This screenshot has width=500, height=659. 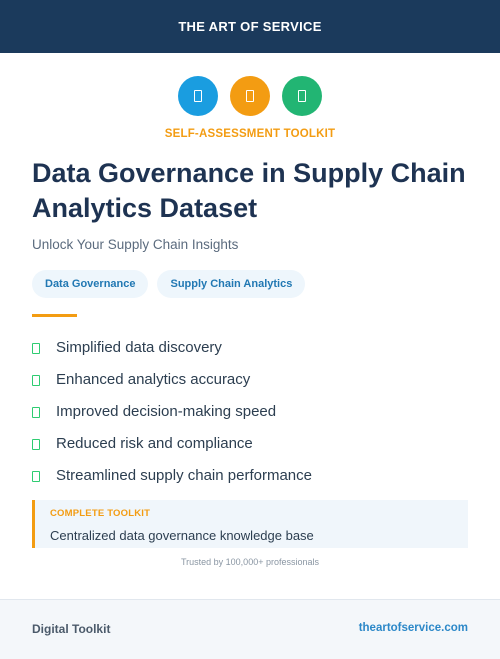 What do you see at coordinates (250, 134) in the screenshot?
I see `toolkit-kicker: SELF-ASSESSMENT TOOLKIT` at bounding box center [250, 134].